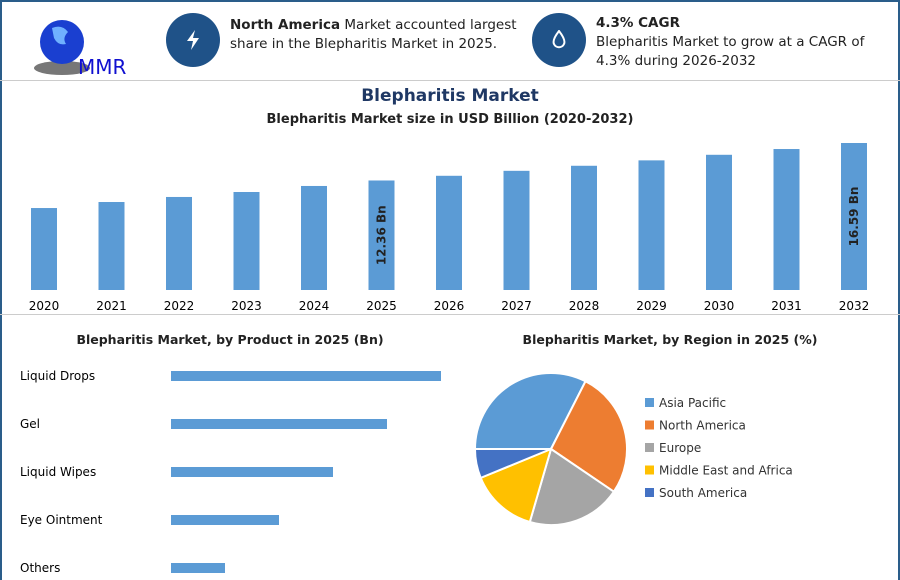 Image resolution: width=900 pixels, height=580 pixels. What do you see at coordinates (530, 411) in the screenshot?
I see `slice-Asia Pacific` at bounding box center [530, 411].